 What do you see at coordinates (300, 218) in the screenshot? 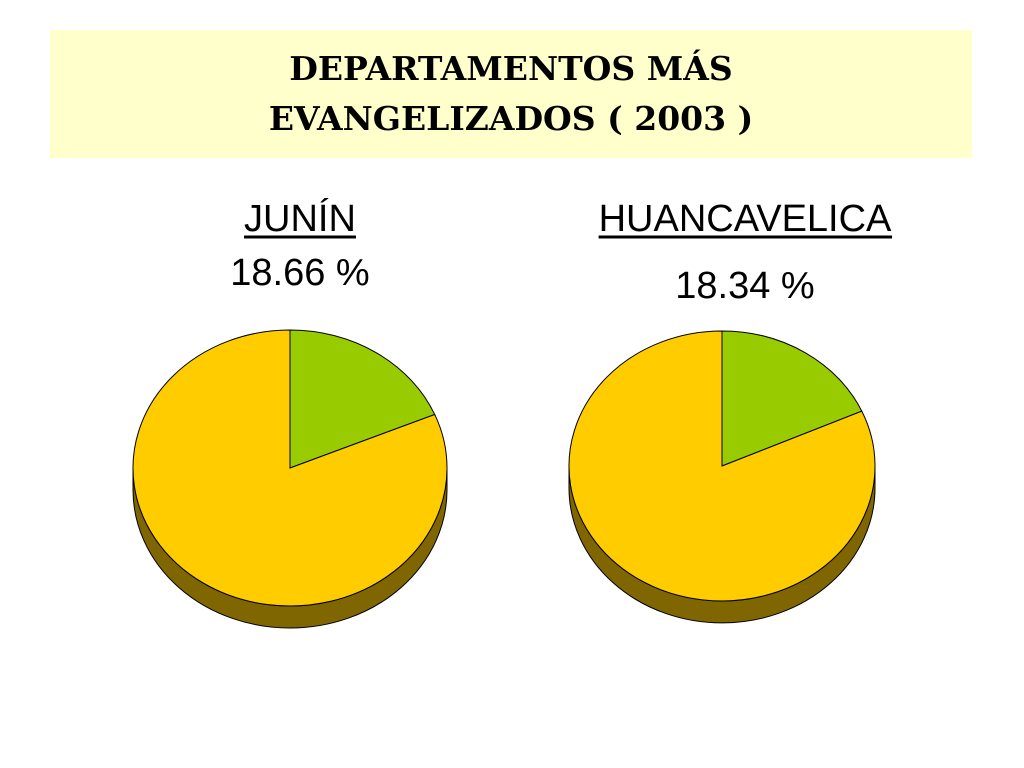
I see `pie-title: JUNÍN` at bounding box center [300, 218].